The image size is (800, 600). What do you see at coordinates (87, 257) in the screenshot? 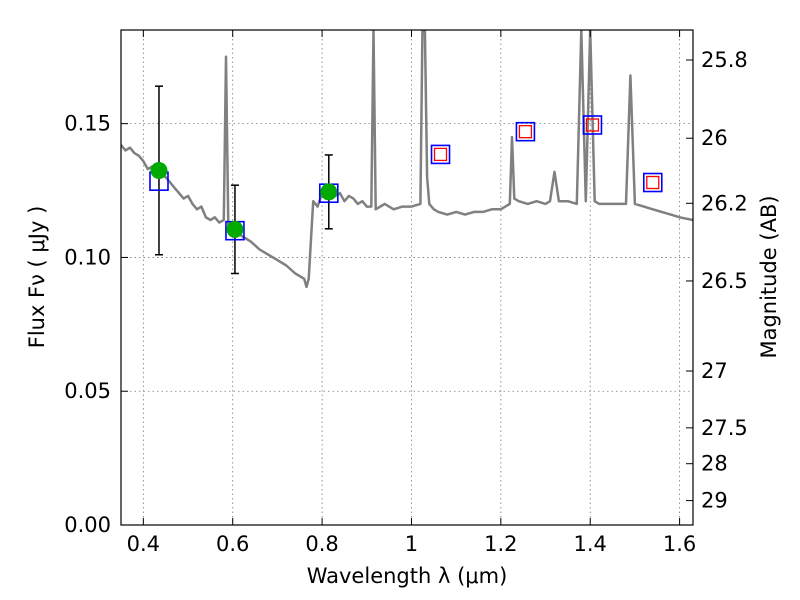
I see `y-tick-label: 0.10` at bounding box center [87, 257].